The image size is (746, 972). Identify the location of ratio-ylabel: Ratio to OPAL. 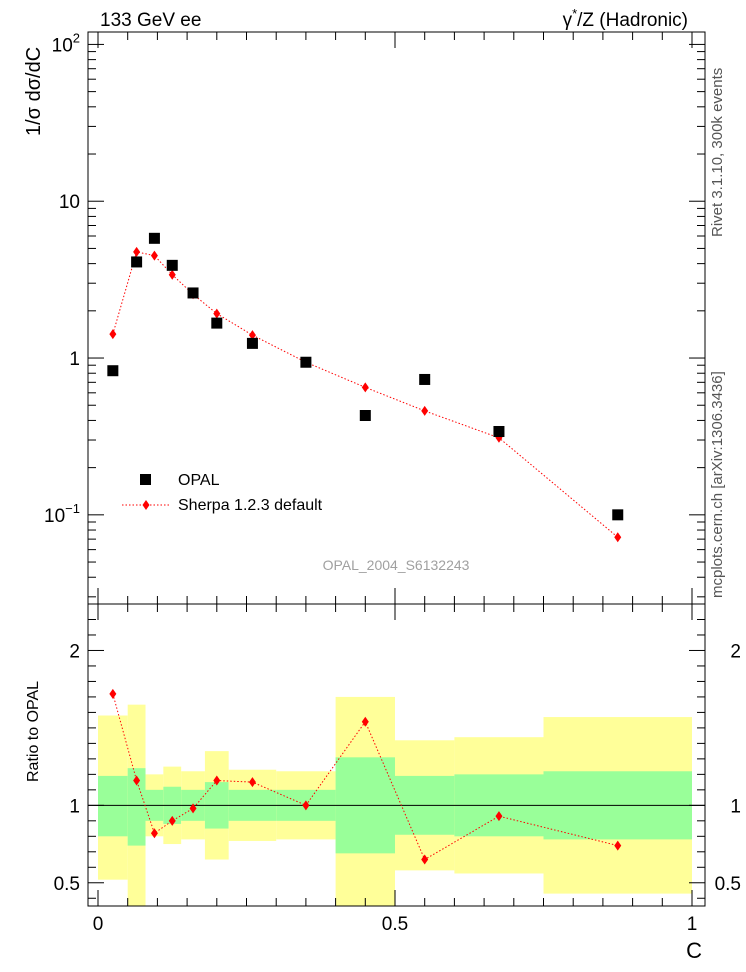
(33, 731).